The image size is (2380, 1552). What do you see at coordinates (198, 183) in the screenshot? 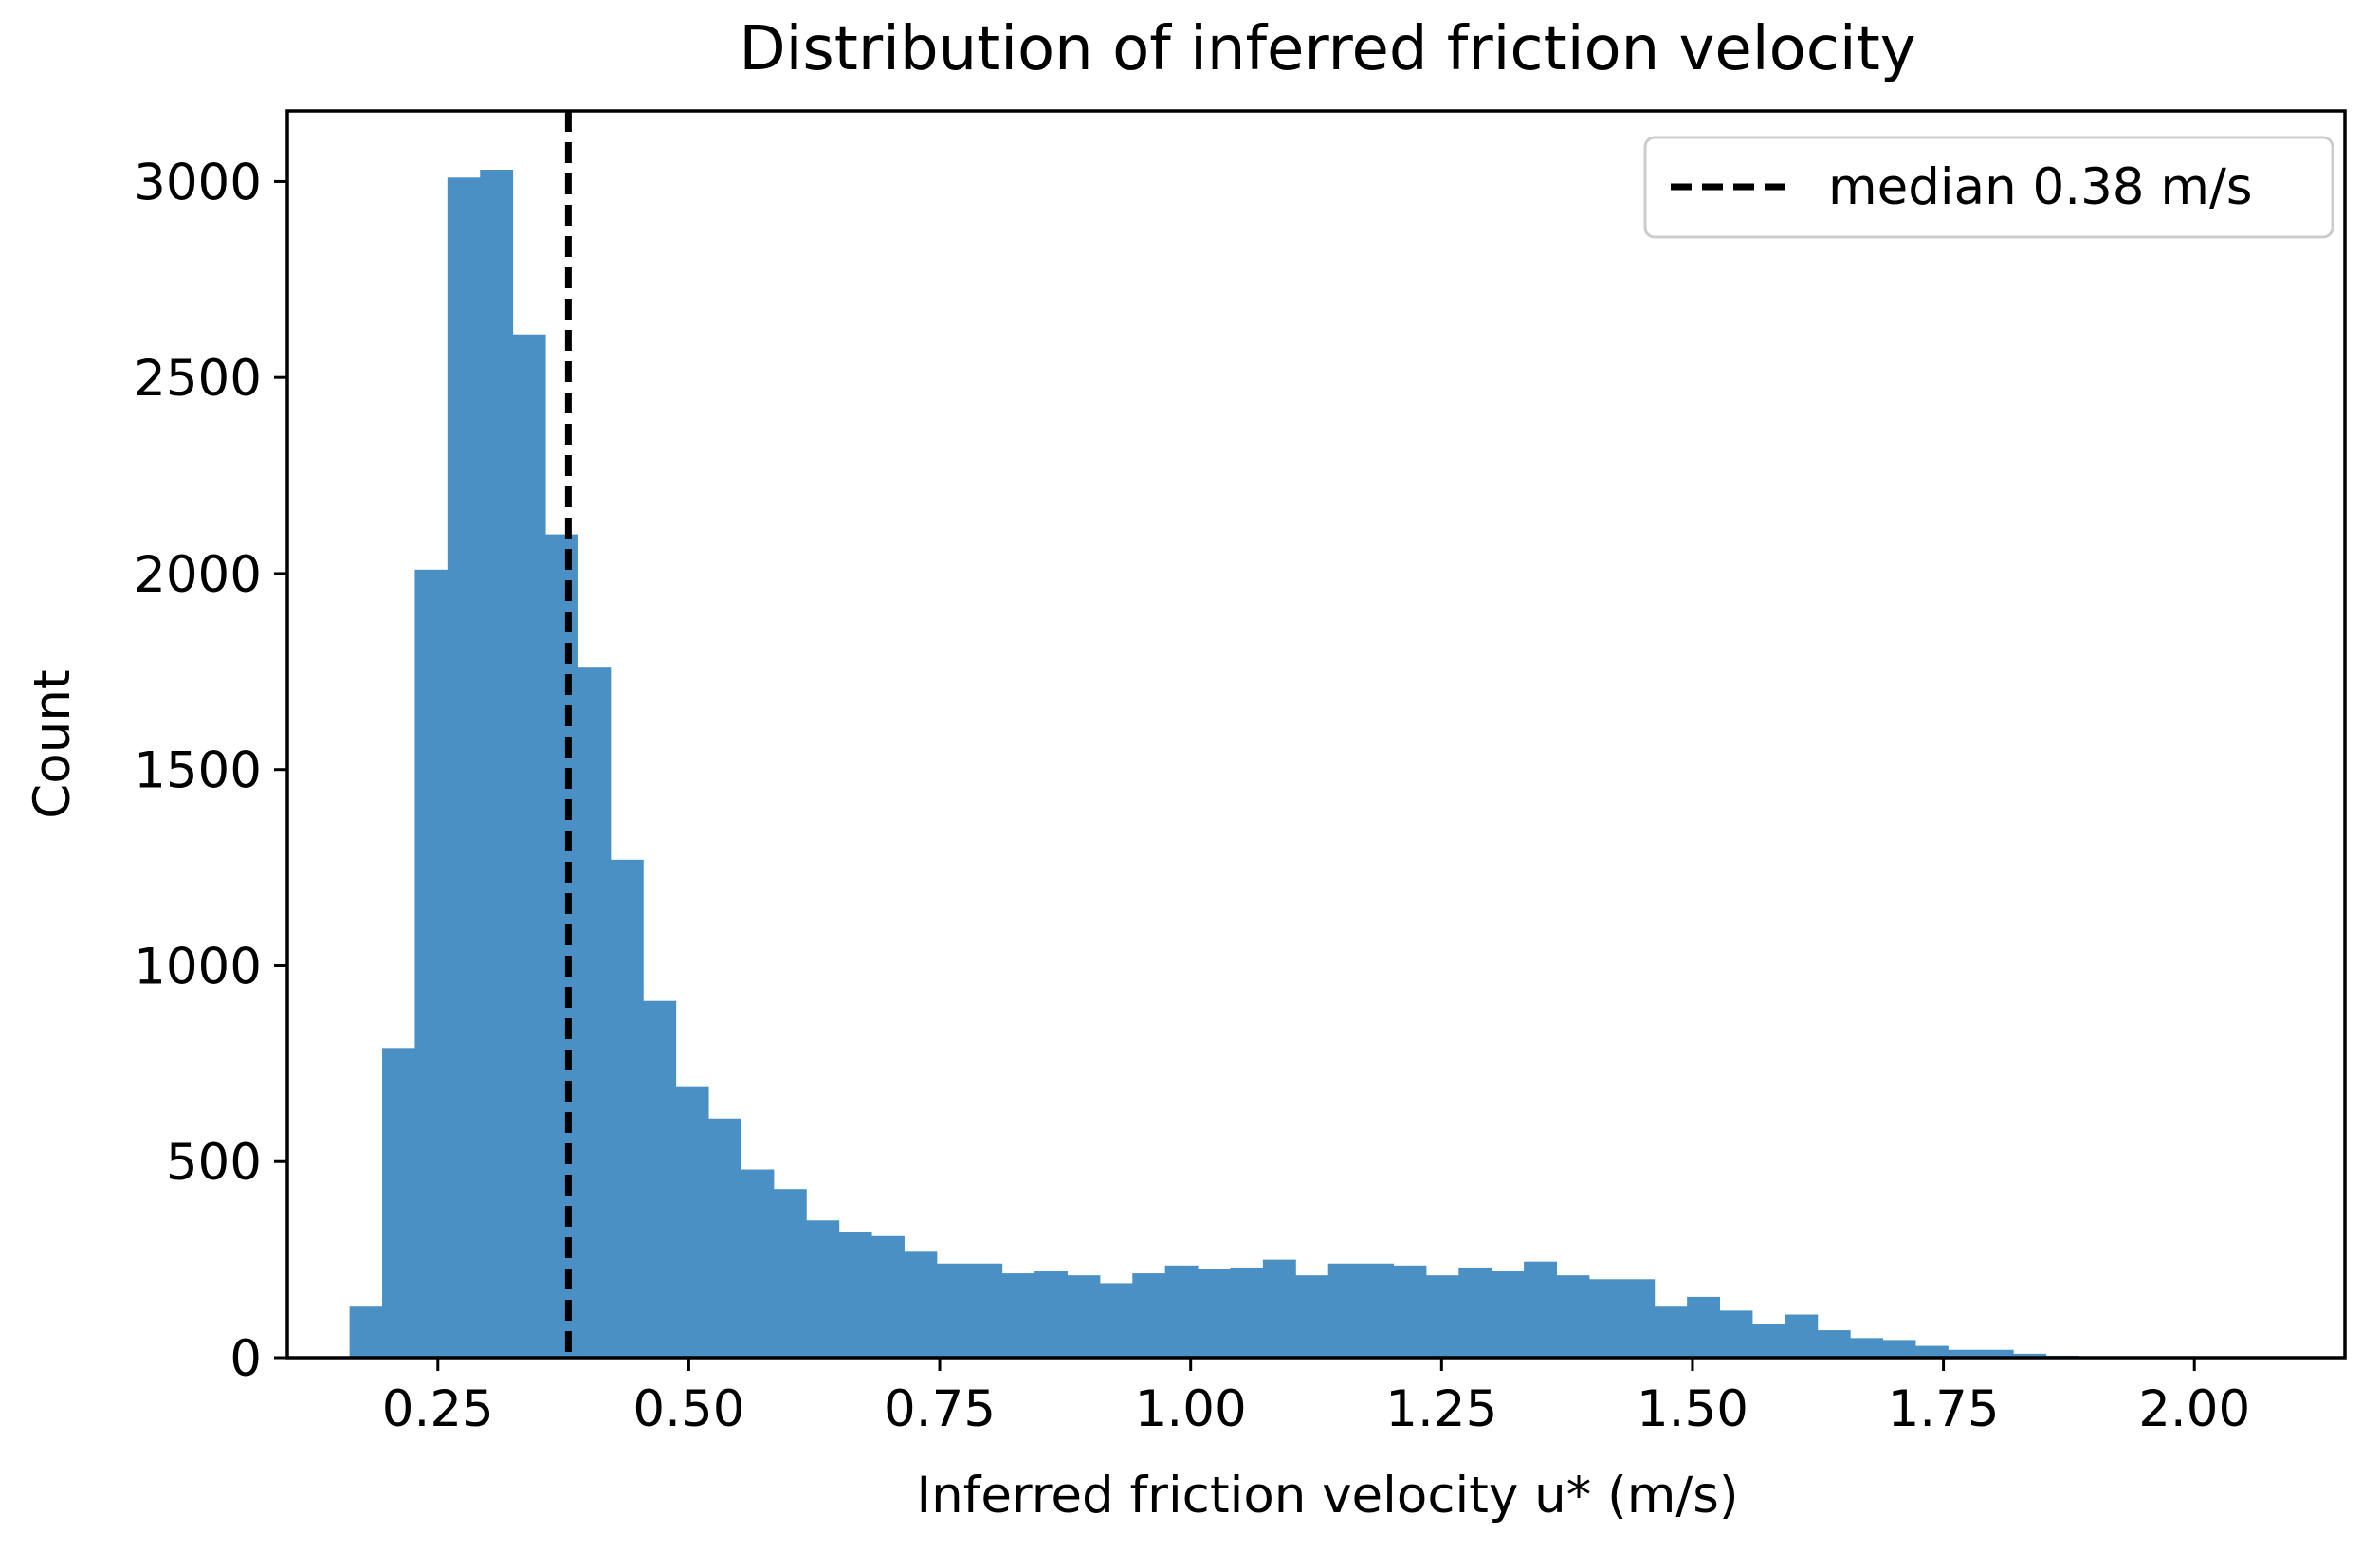
I see `y-tick-label: 3000` at bounding box center [198, 183].